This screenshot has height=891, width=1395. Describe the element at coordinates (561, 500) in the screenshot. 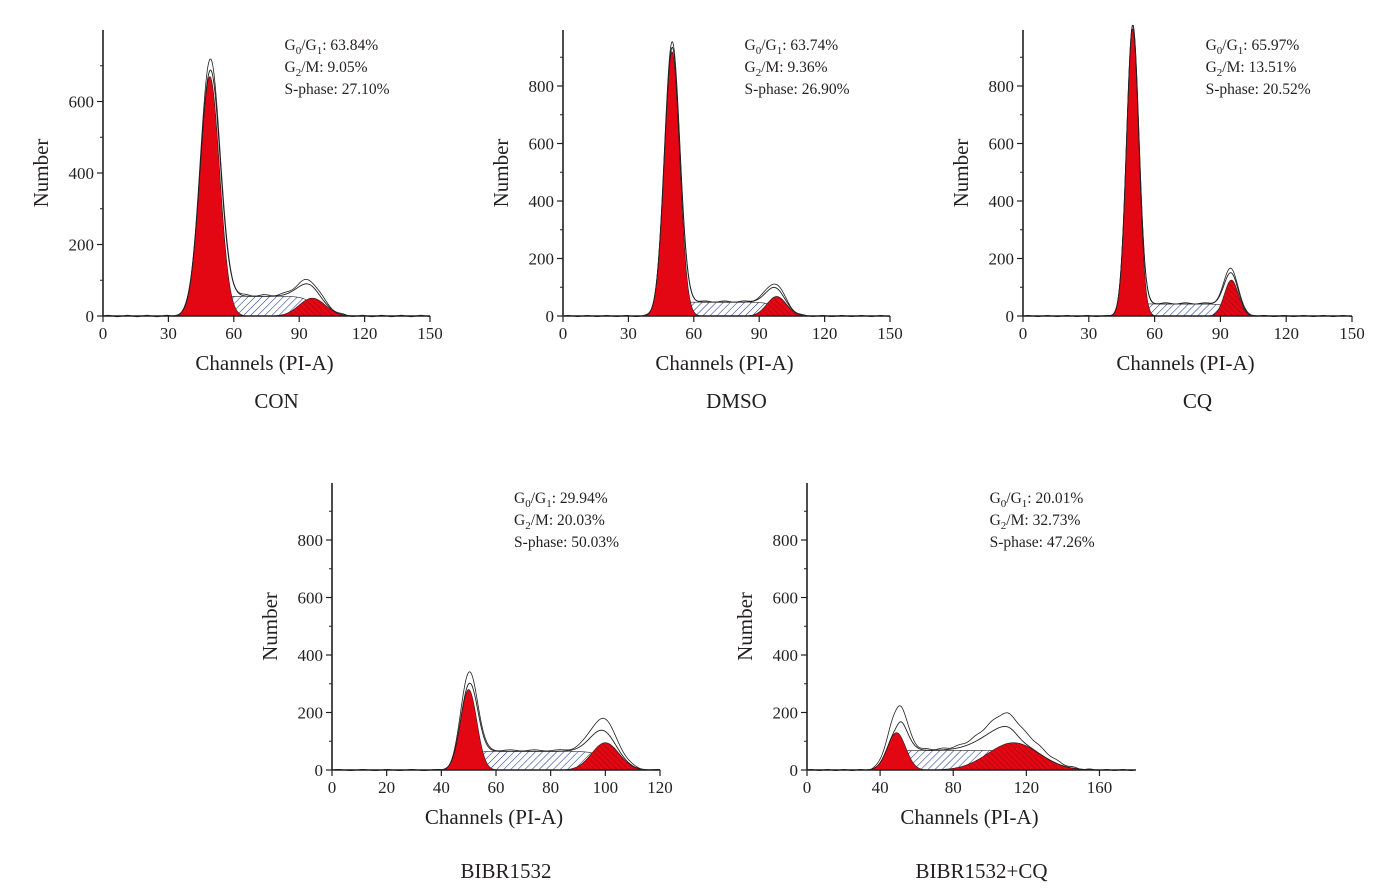

I see `phase-annotation: G0/G1: 29.94%` at that location.